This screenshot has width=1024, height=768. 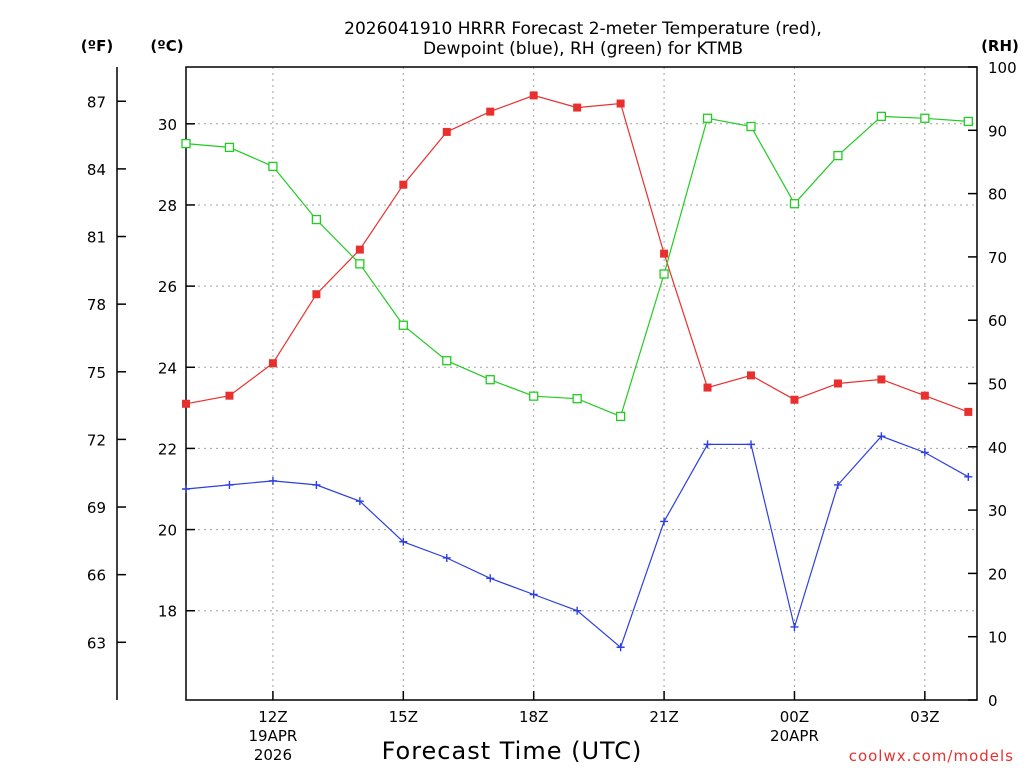 What do you see at coordinates (96, 643) in the screenshot?
I see `fahrenheit-tick-label: 63` at bounding box center [96, 643].